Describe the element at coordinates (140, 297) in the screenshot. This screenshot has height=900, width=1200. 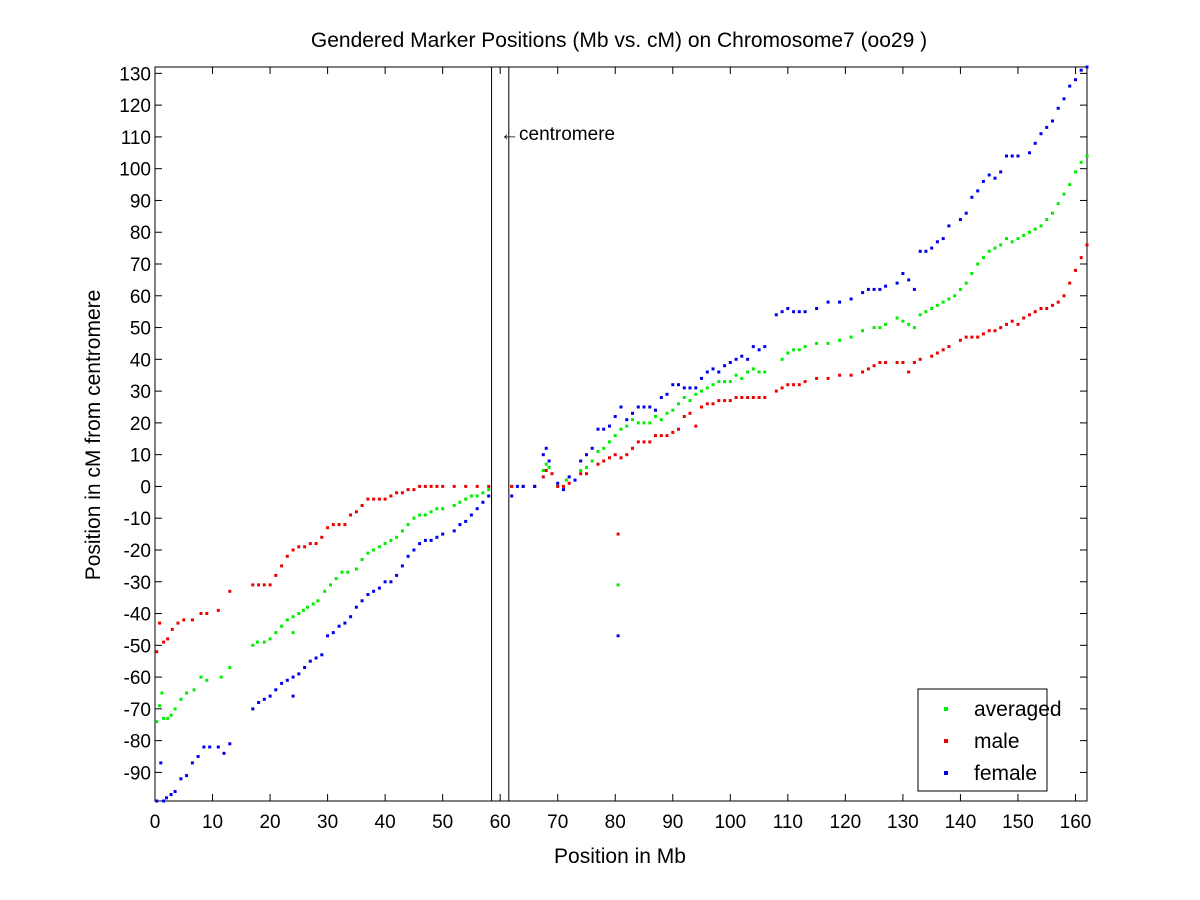
I see `y-tick-label: 60` at that location.